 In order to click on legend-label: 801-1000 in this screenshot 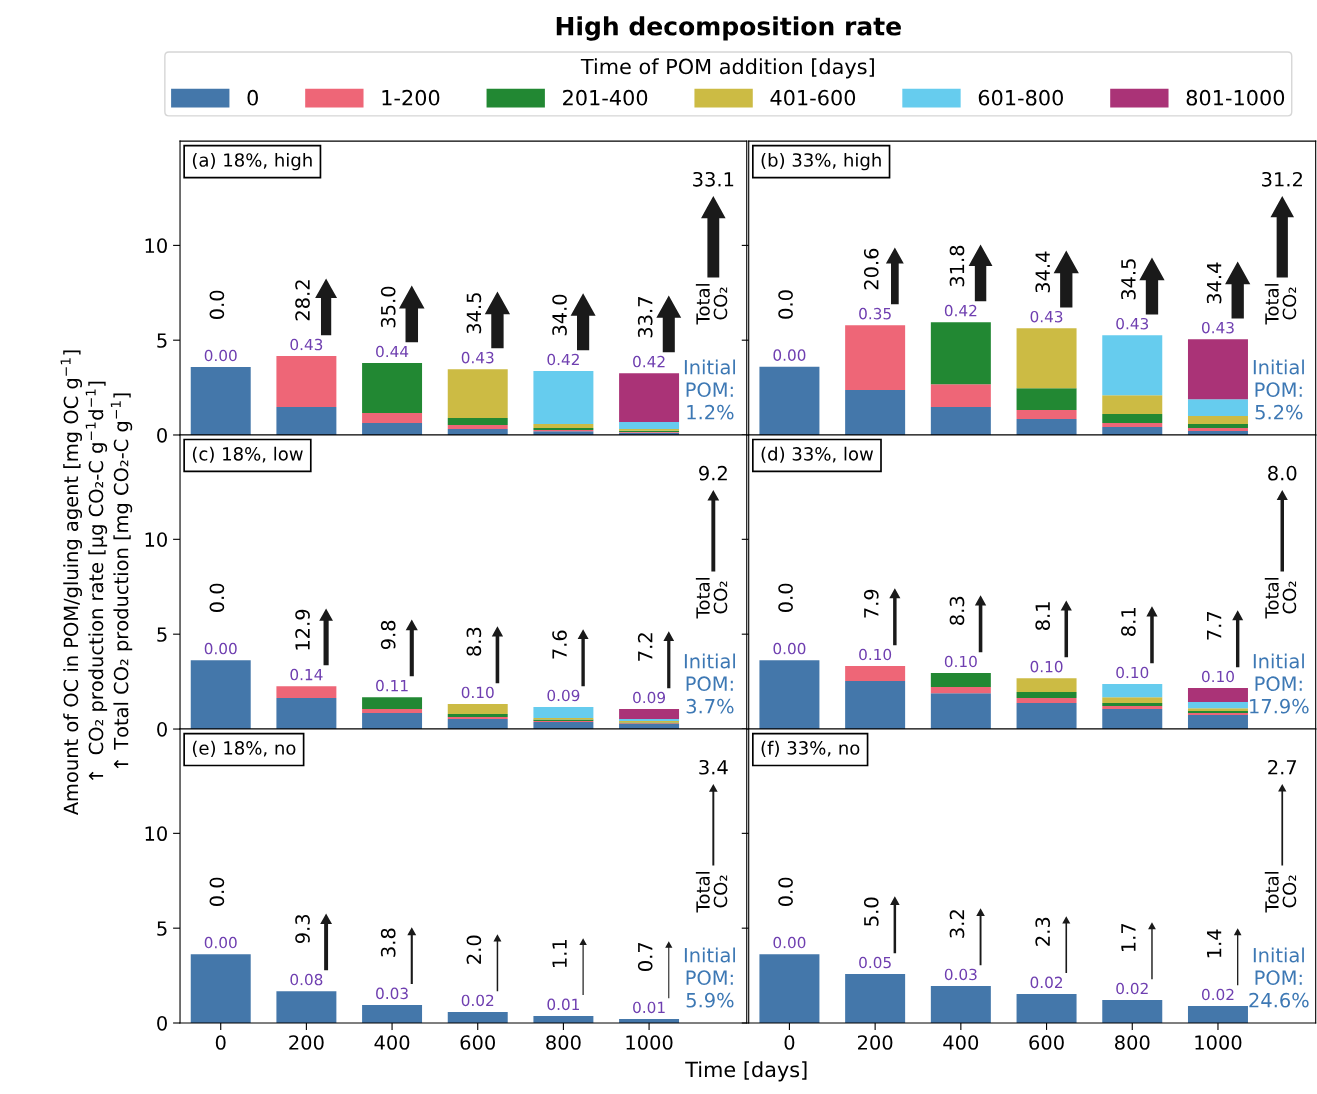, I will do `click(1235, 97)`.